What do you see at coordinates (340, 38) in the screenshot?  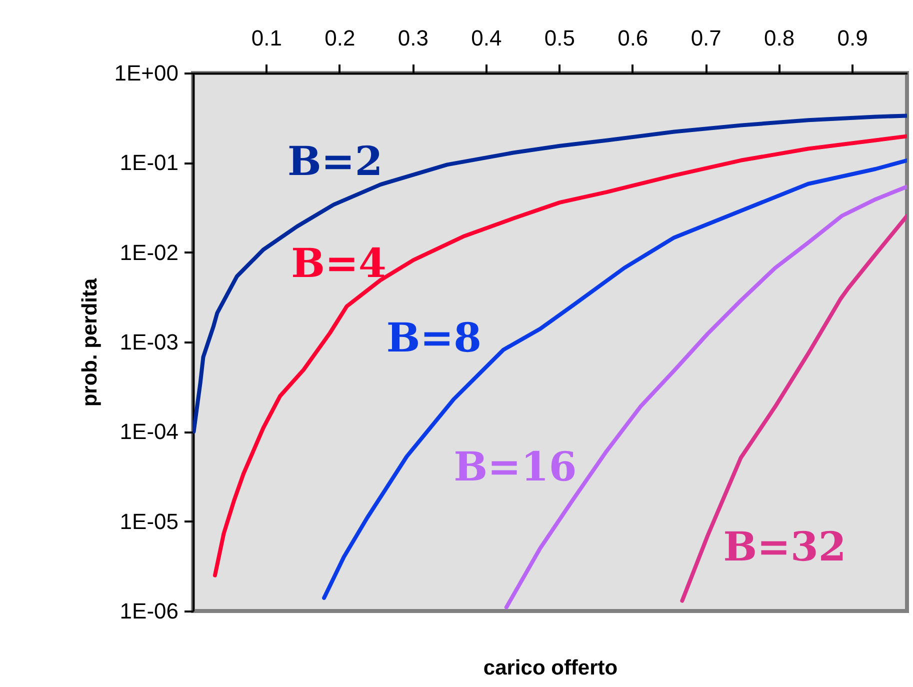 I see `x-tick-label: 0.2` at bounding box center [340, 38].